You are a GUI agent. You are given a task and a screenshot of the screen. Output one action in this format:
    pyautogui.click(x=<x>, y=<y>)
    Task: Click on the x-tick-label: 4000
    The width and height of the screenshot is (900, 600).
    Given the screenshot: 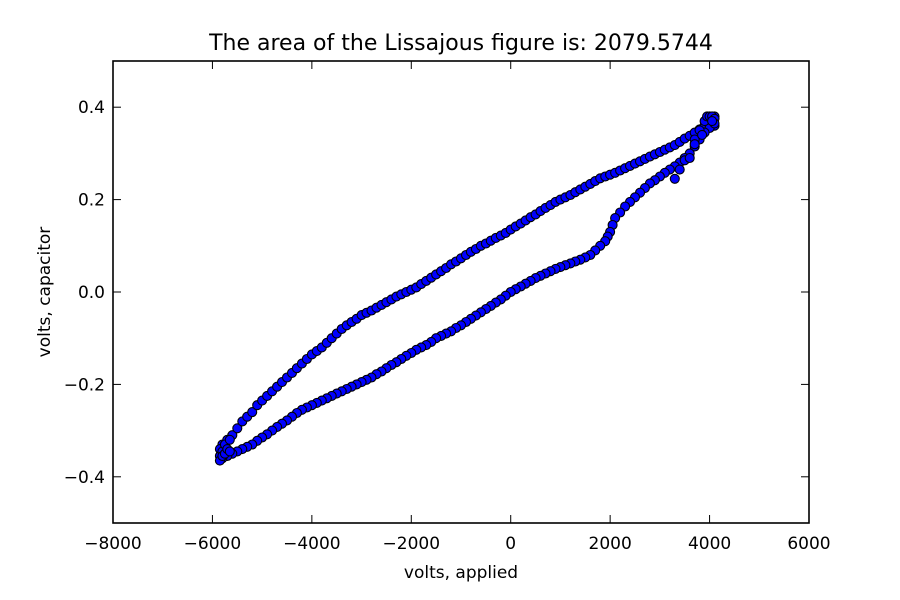 What is the action you would take?
    pyautogui.click(x=709, y=544)
    